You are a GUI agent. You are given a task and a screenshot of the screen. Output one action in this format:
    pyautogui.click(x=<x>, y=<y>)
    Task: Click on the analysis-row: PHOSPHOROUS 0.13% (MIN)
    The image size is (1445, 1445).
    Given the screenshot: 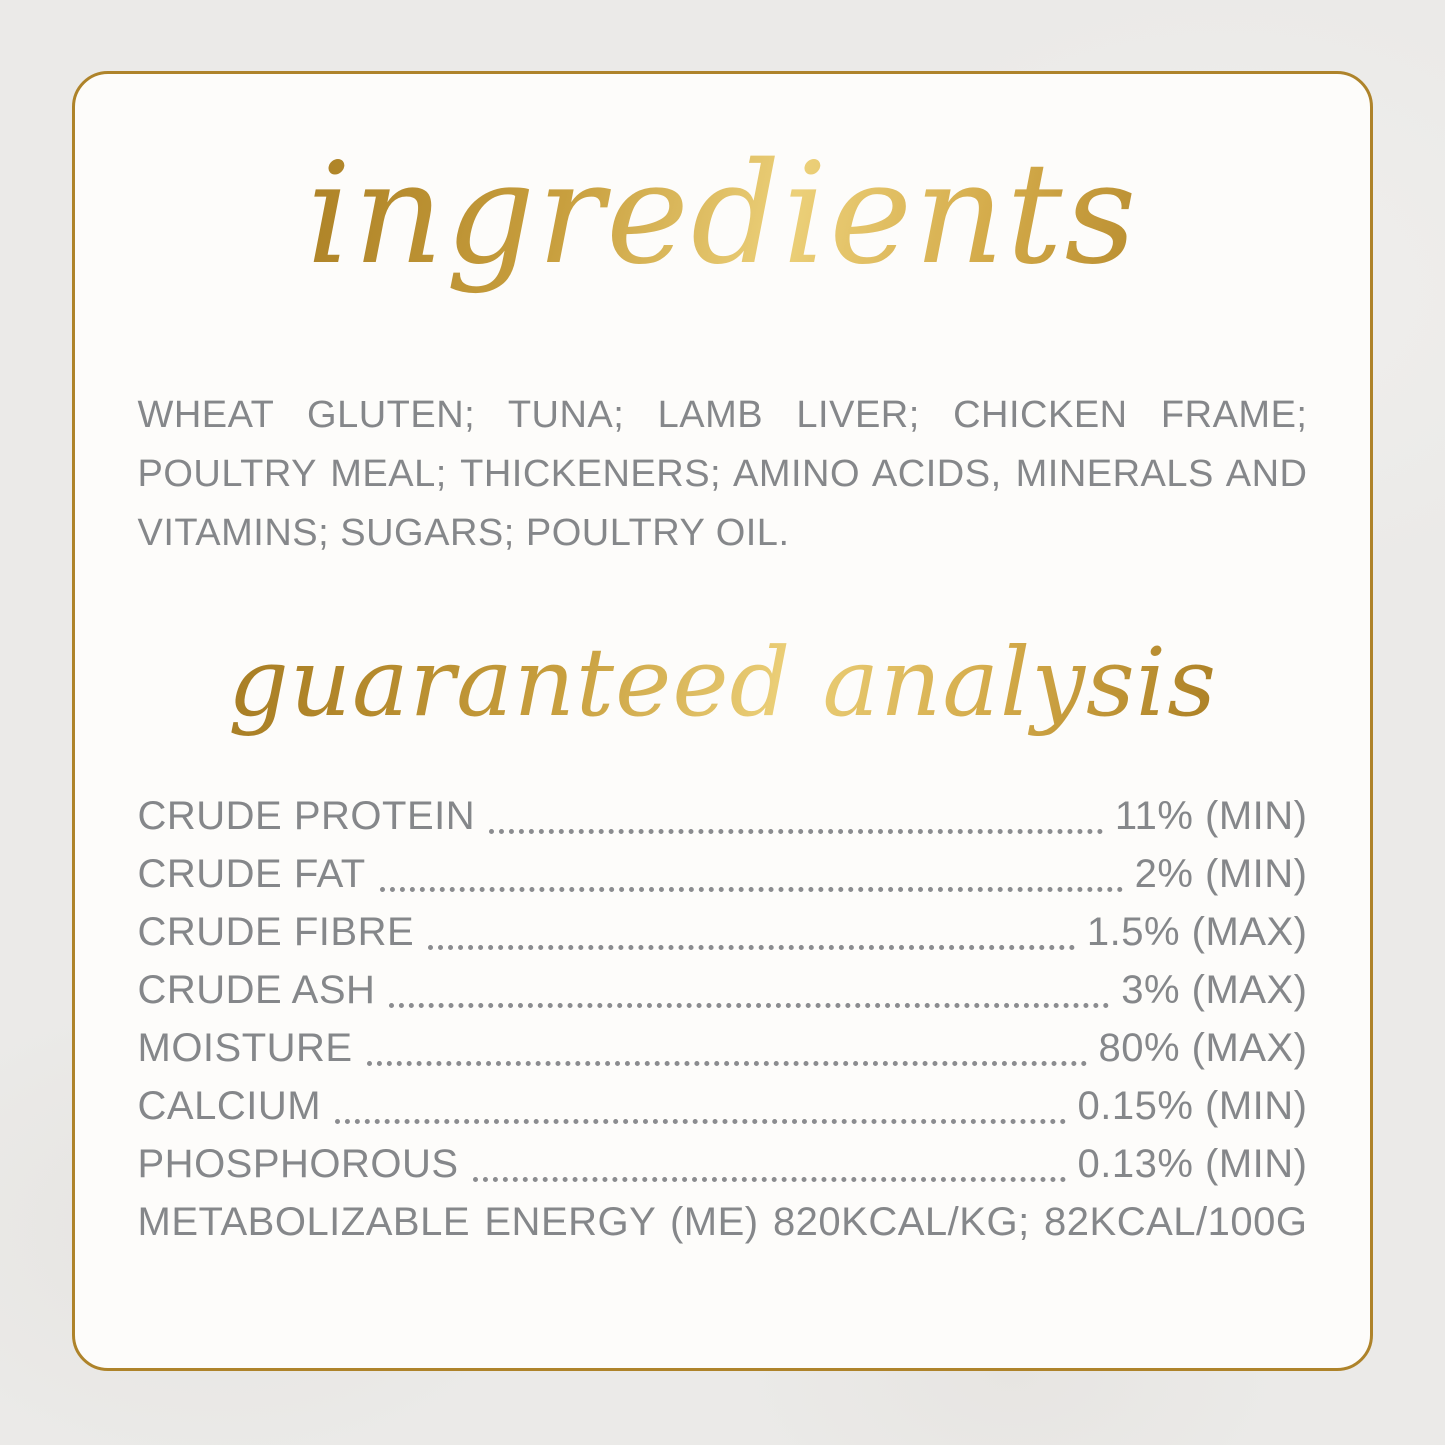 What is the action you would take?
    pyautogui.click(x=723, y=1164)
    